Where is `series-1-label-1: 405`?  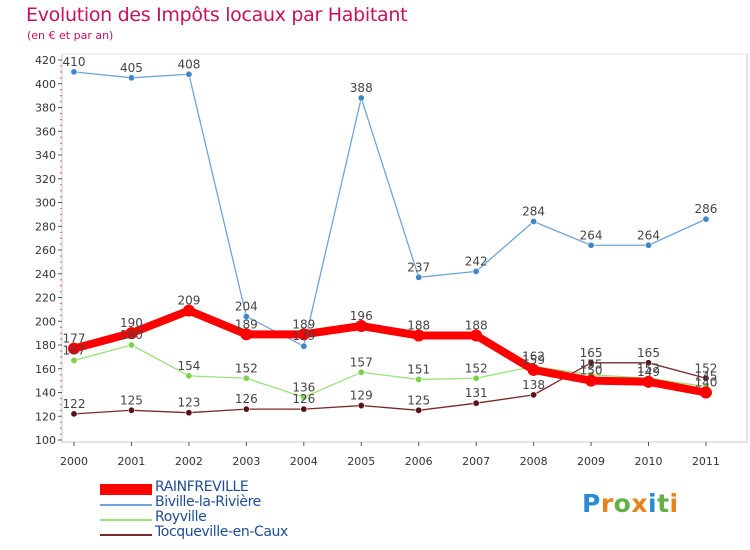
series-1-label-1: 405 is located at coordinates (131, 68).